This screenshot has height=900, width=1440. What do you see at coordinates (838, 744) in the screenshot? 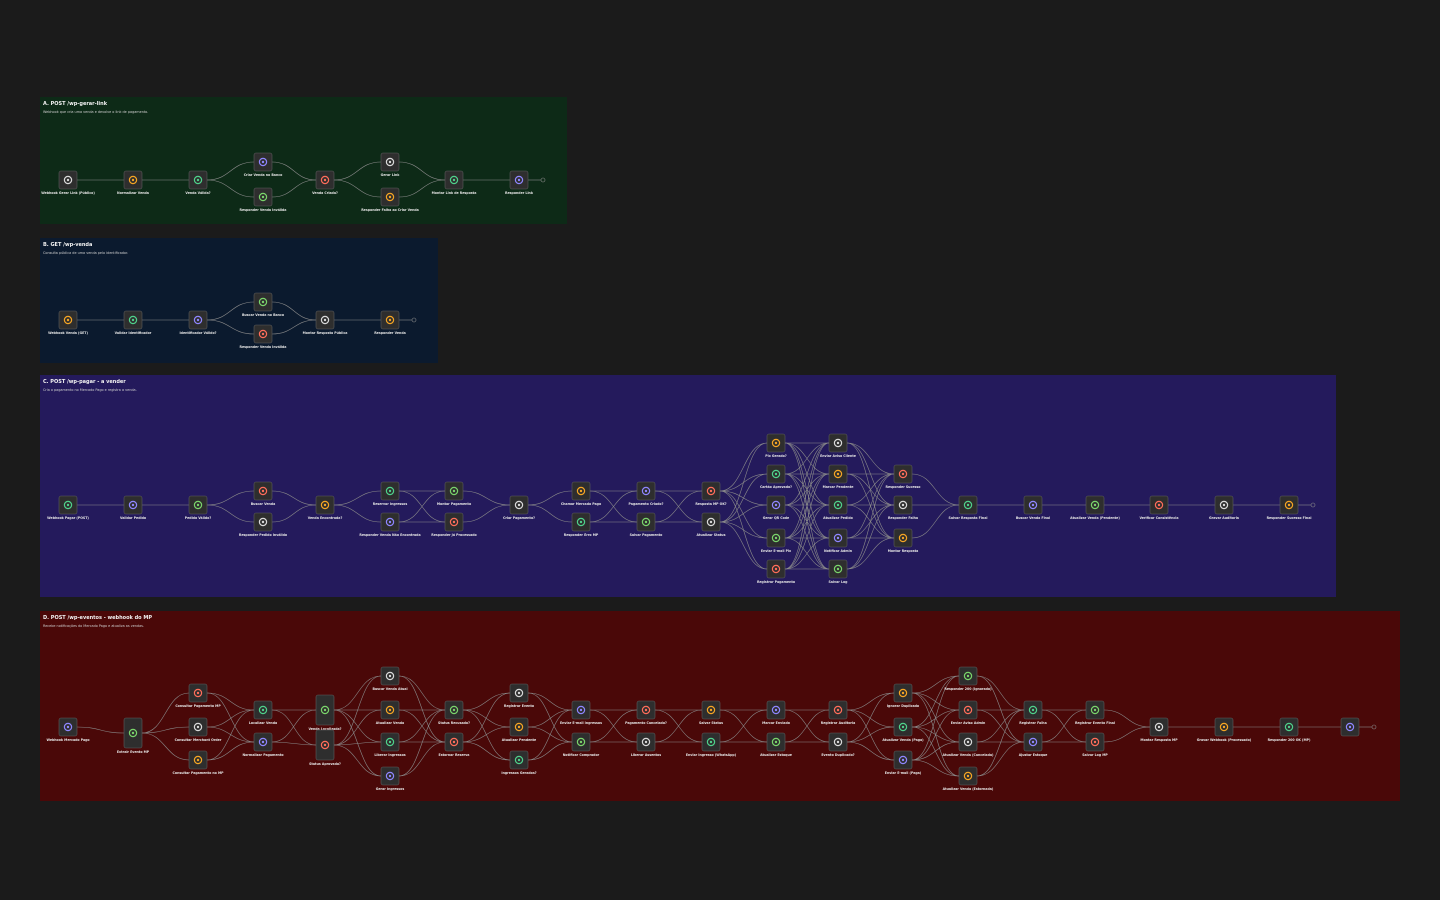
I see `workflow-node: Evento Duplicado?` at bounding box center [838, 744].